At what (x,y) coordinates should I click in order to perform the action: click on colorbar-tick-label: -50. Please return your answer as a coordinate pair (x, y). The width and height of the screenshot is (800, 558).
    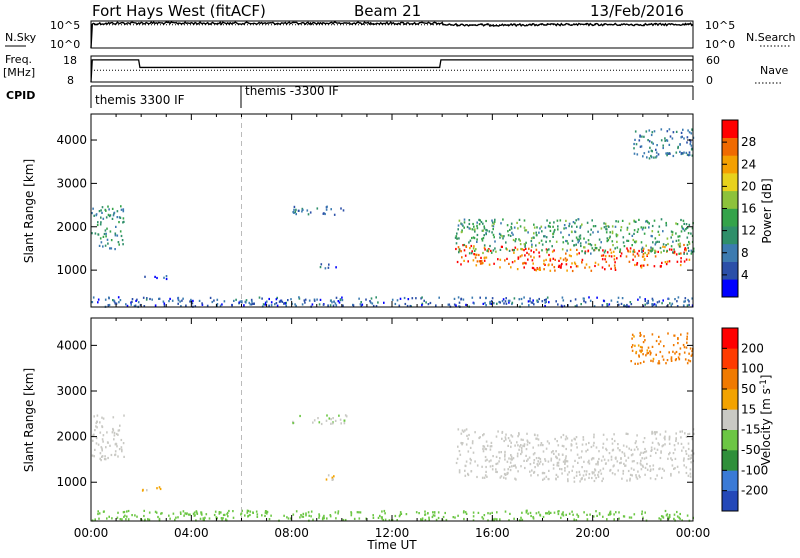
    Looking at the image, I should click on (751, 450).